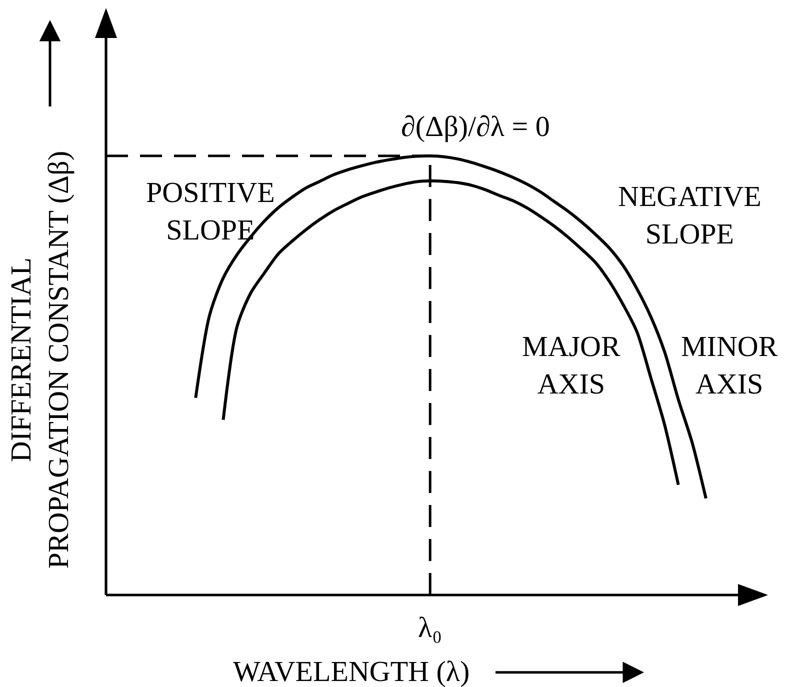 This screenshot has height=687, width=793. I want to click on annotation: POSITIVE SLOPE, so click(210, 212).